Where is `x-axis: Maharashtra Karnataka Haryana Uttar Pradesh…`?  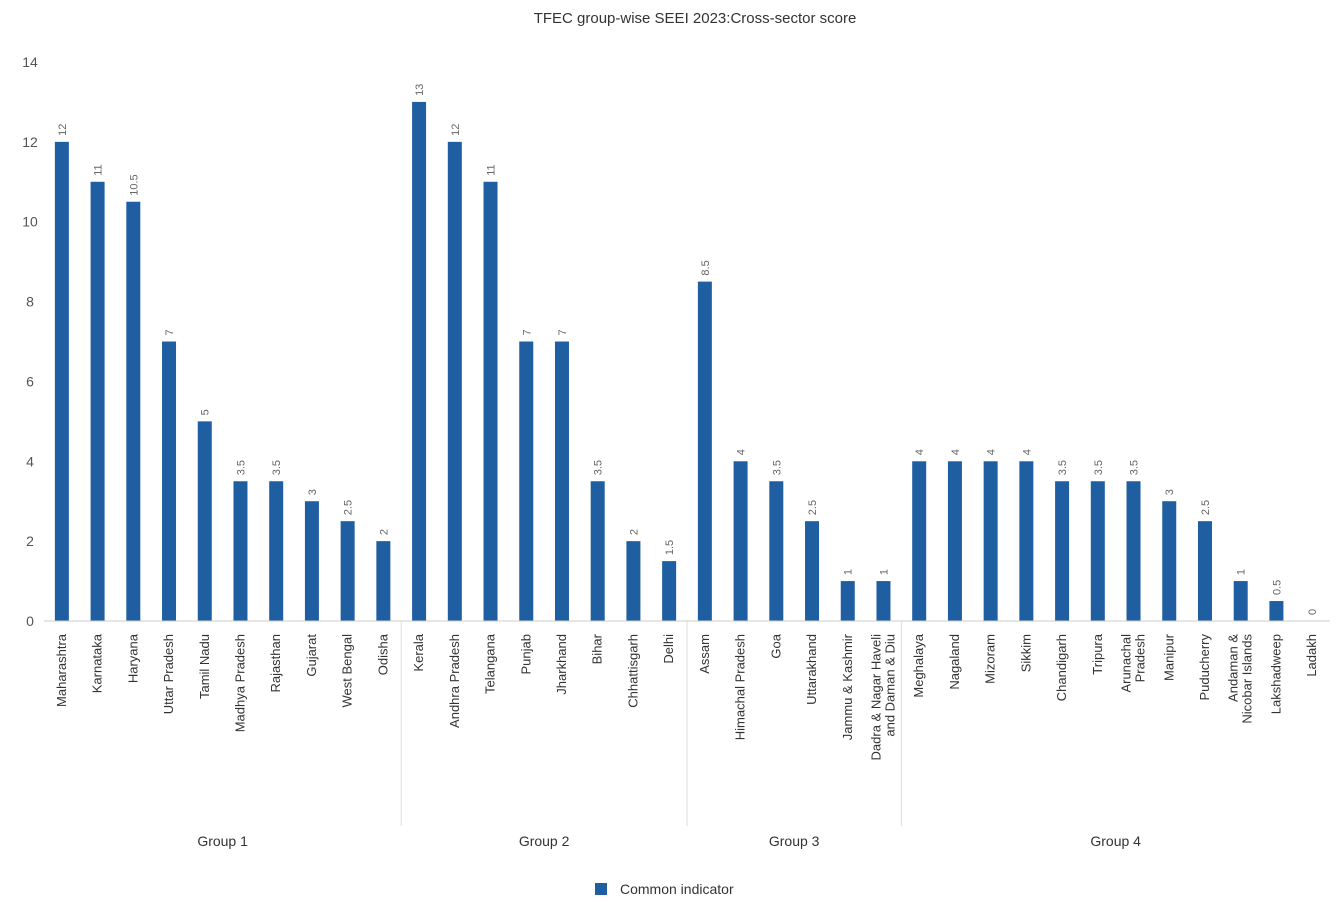 x-axis: Maharashtra Karnataka Haryana Uttar Pradesh… is located at coordinates (687, 690).